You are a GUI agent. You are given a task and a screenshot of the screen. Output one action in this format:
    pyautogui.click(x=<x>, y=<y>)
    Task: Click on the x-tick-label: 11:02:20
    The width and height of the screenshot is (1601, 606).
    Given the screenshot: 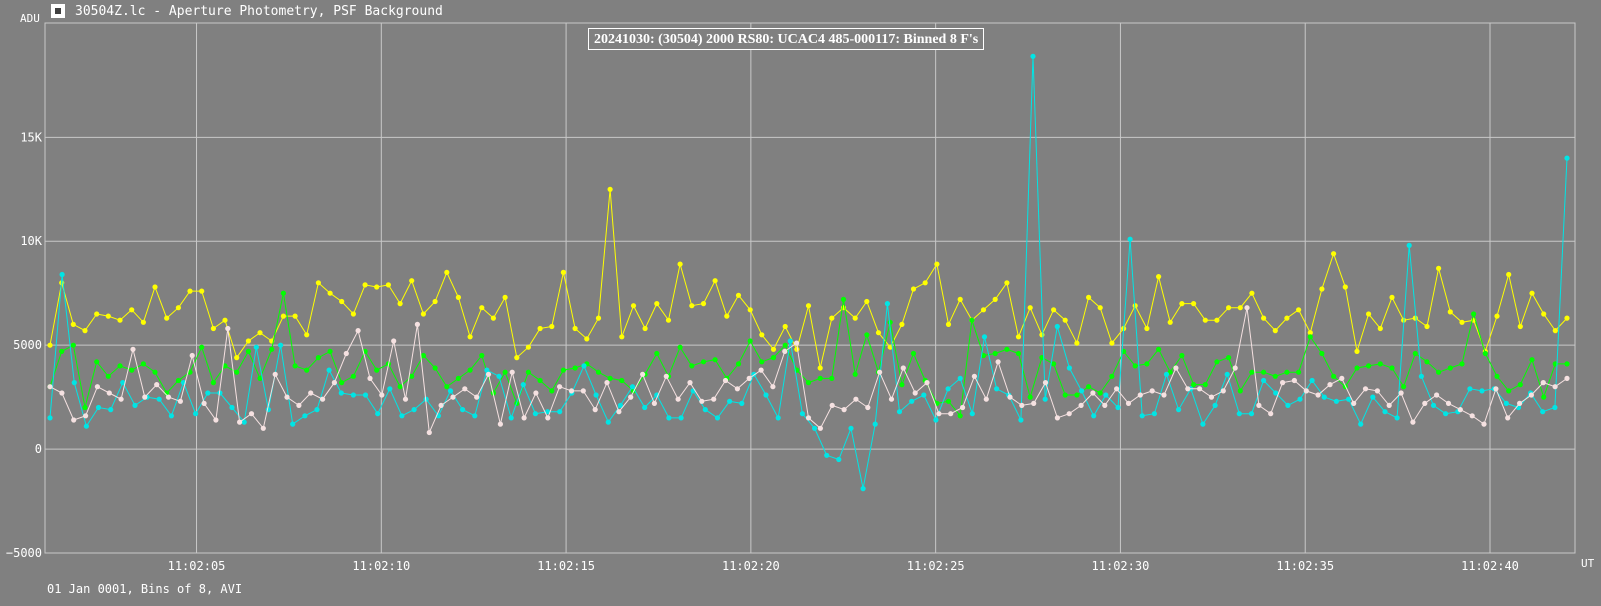 What is the action you would take?
    pyautogui.click(x=751, y=566)
    